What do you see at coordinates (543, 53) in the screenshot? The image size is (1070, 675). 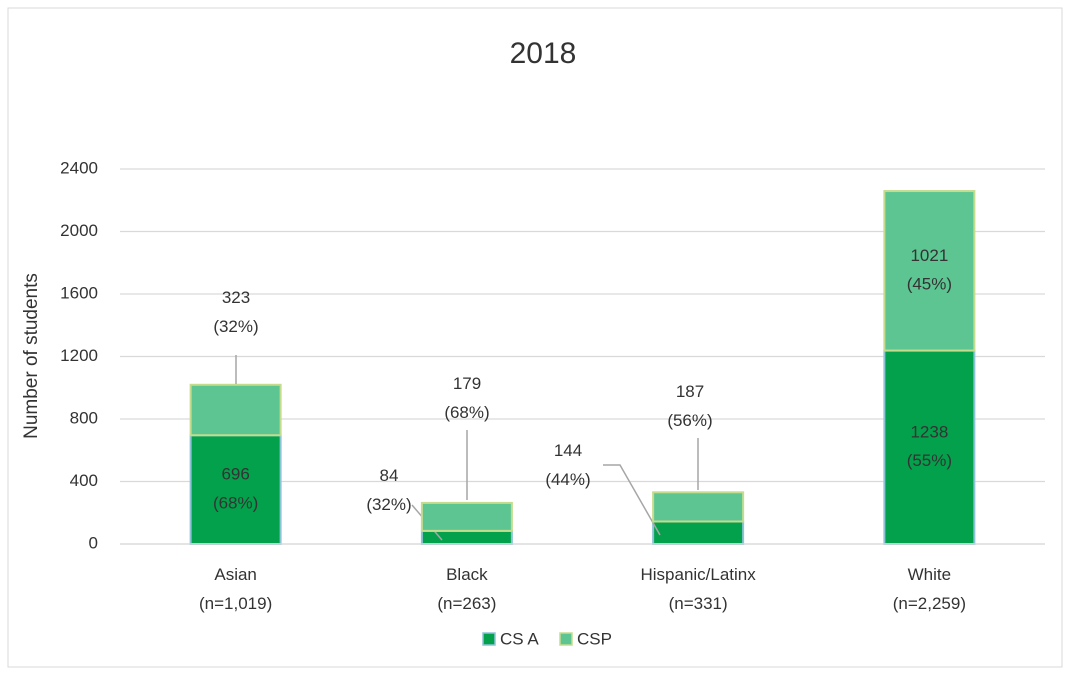 I see `chart-title: 2018` at bounding box center [543, 53].